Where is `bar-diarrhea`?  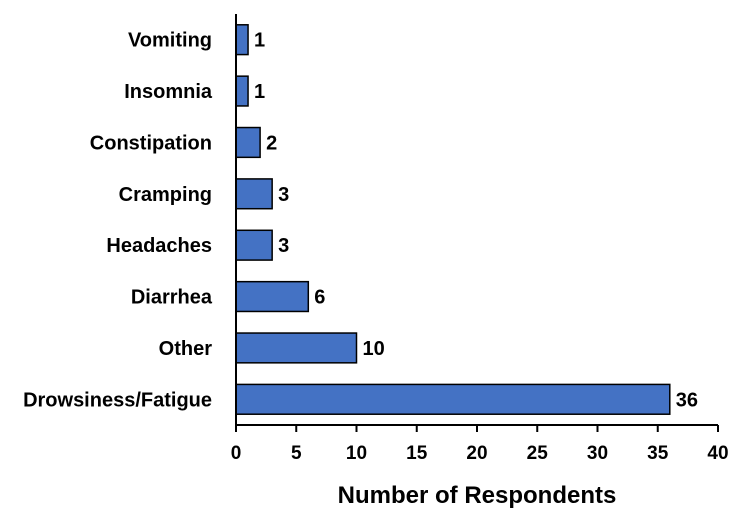
bar-diarrhea is located at coordinates (272, 296).